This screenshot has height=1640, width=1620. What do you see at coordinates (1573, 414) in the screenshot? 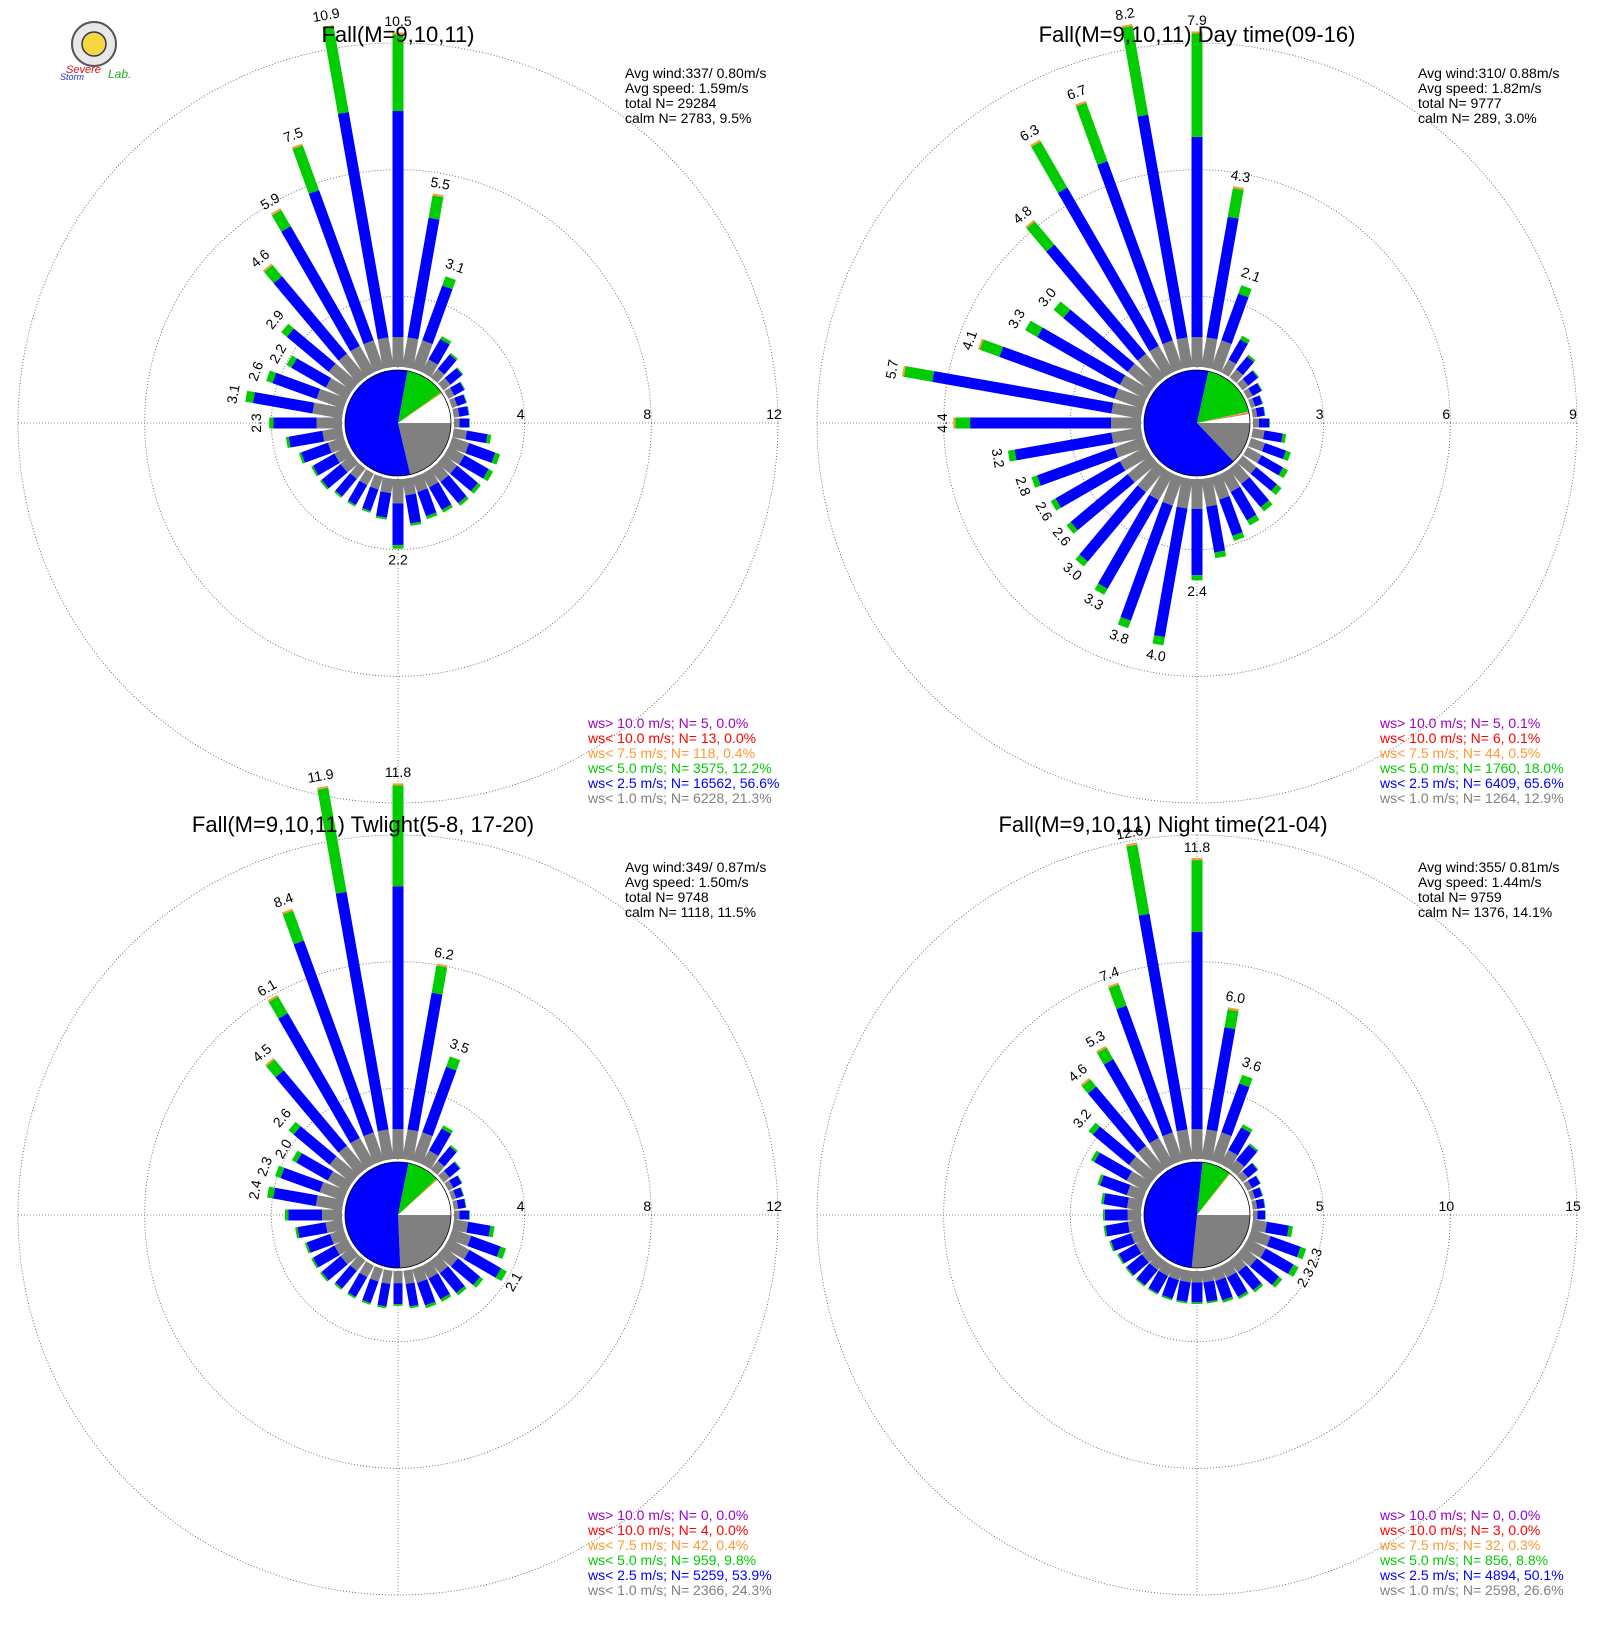
I see `ring-label: 9` at bounding box center [1573, 414].